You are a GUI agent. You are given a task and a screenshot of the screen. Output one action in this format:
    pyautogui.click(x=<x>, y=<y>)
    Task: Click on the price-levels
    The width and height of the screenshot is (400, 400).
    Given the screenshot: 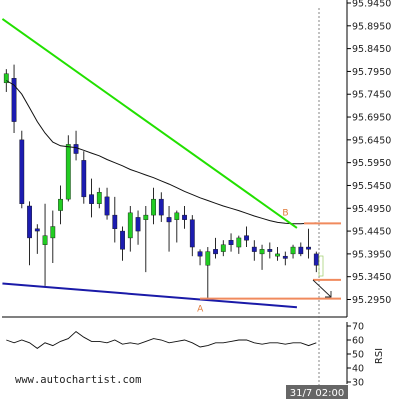 What is the action you would take?
    pyautogui.click(x=270, y=261)
    